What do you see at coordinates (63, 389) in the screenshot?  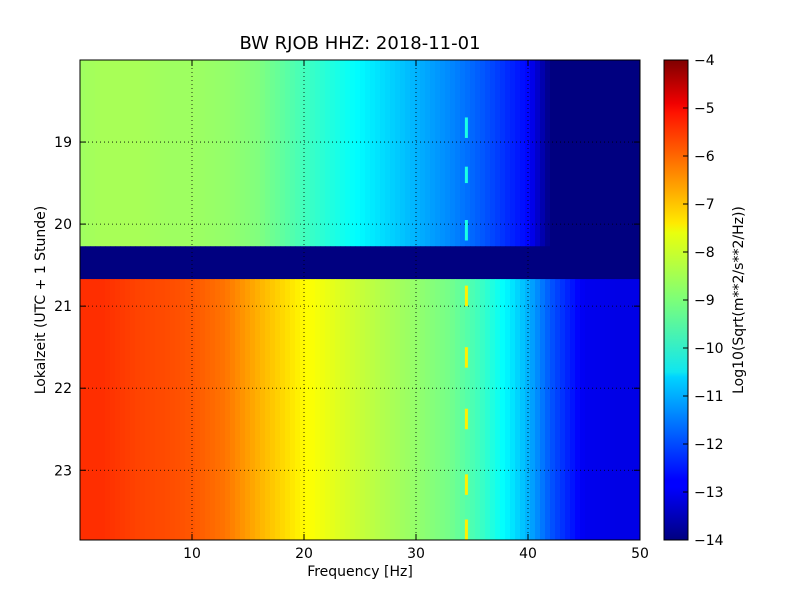 I see `y-tick-label: 22` at bounding box center [63, 389].